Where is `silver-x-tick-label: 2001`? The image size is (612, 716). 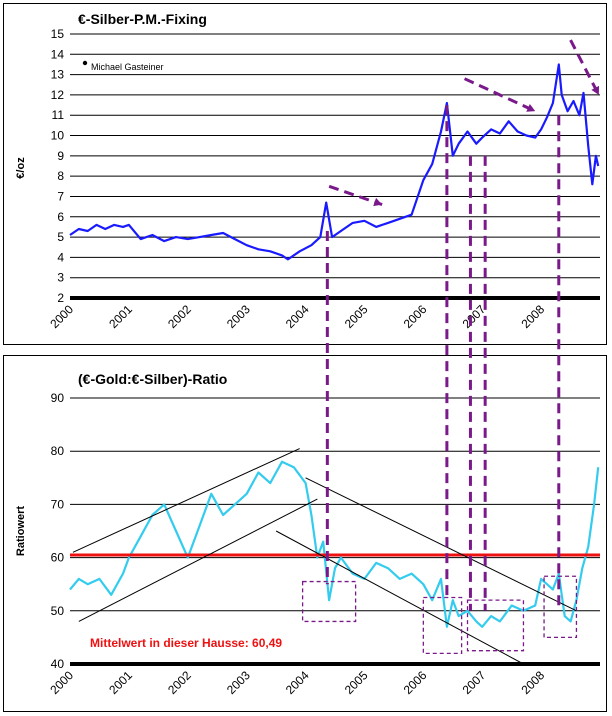 silver-x-tick-label: 2001 is located at coordinates (120, 316).